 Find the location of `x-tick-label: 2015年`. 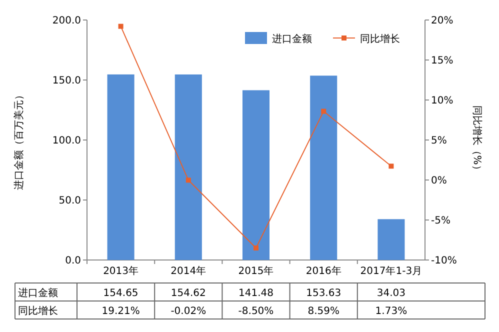

x-tick-label: 2015年 is located at coordinates (256, 271).